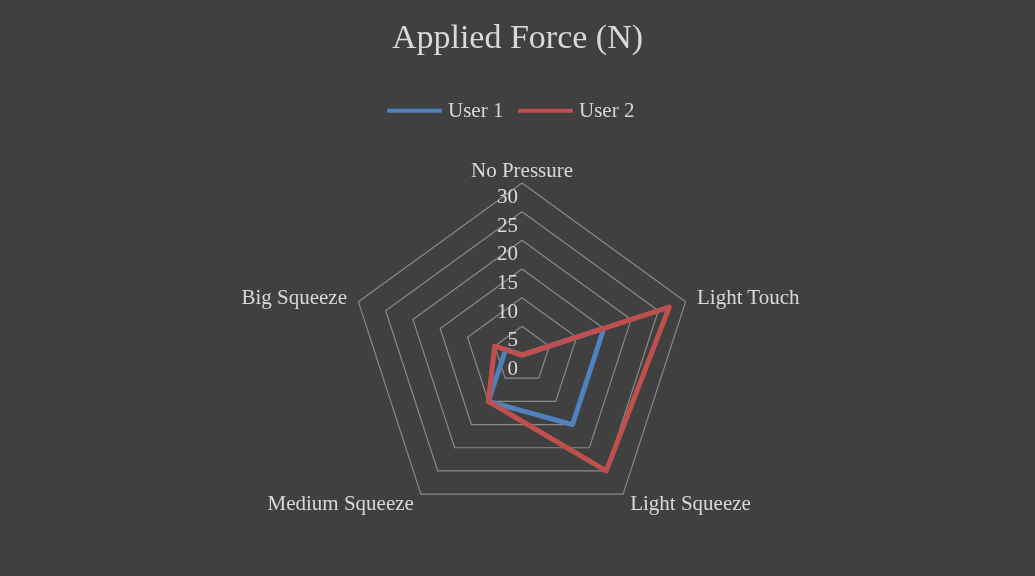 The image size is (1035, 576). Describe the element at coordinates (340, 502) in the screenshot. I see `spoke-label: Medium Squeeze` at that location.